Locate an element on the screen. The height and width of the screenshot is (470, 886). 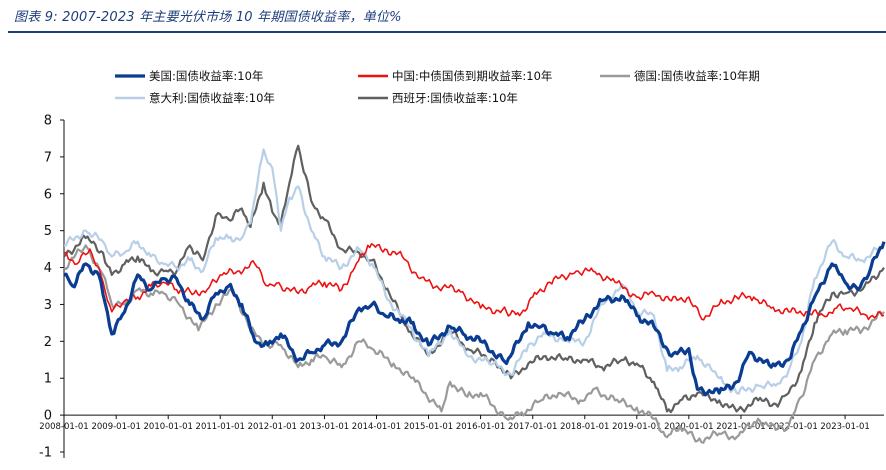
x-tick-label: 2012-01-01 is located at coordinates (272, 427).